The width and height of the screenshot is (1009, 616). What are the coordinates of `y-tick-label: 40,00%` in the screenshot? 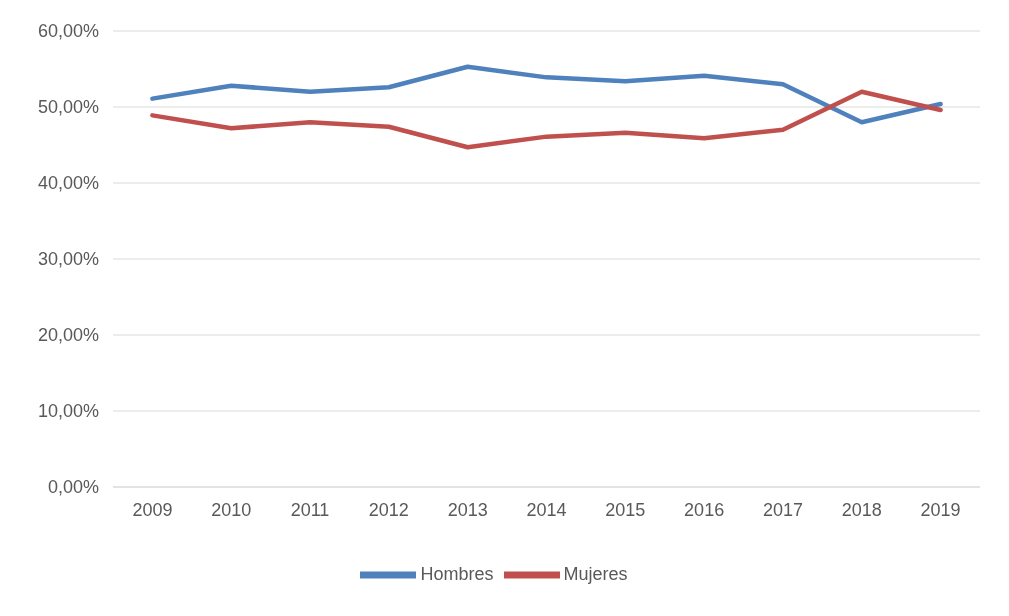 It's located at (68, 183).